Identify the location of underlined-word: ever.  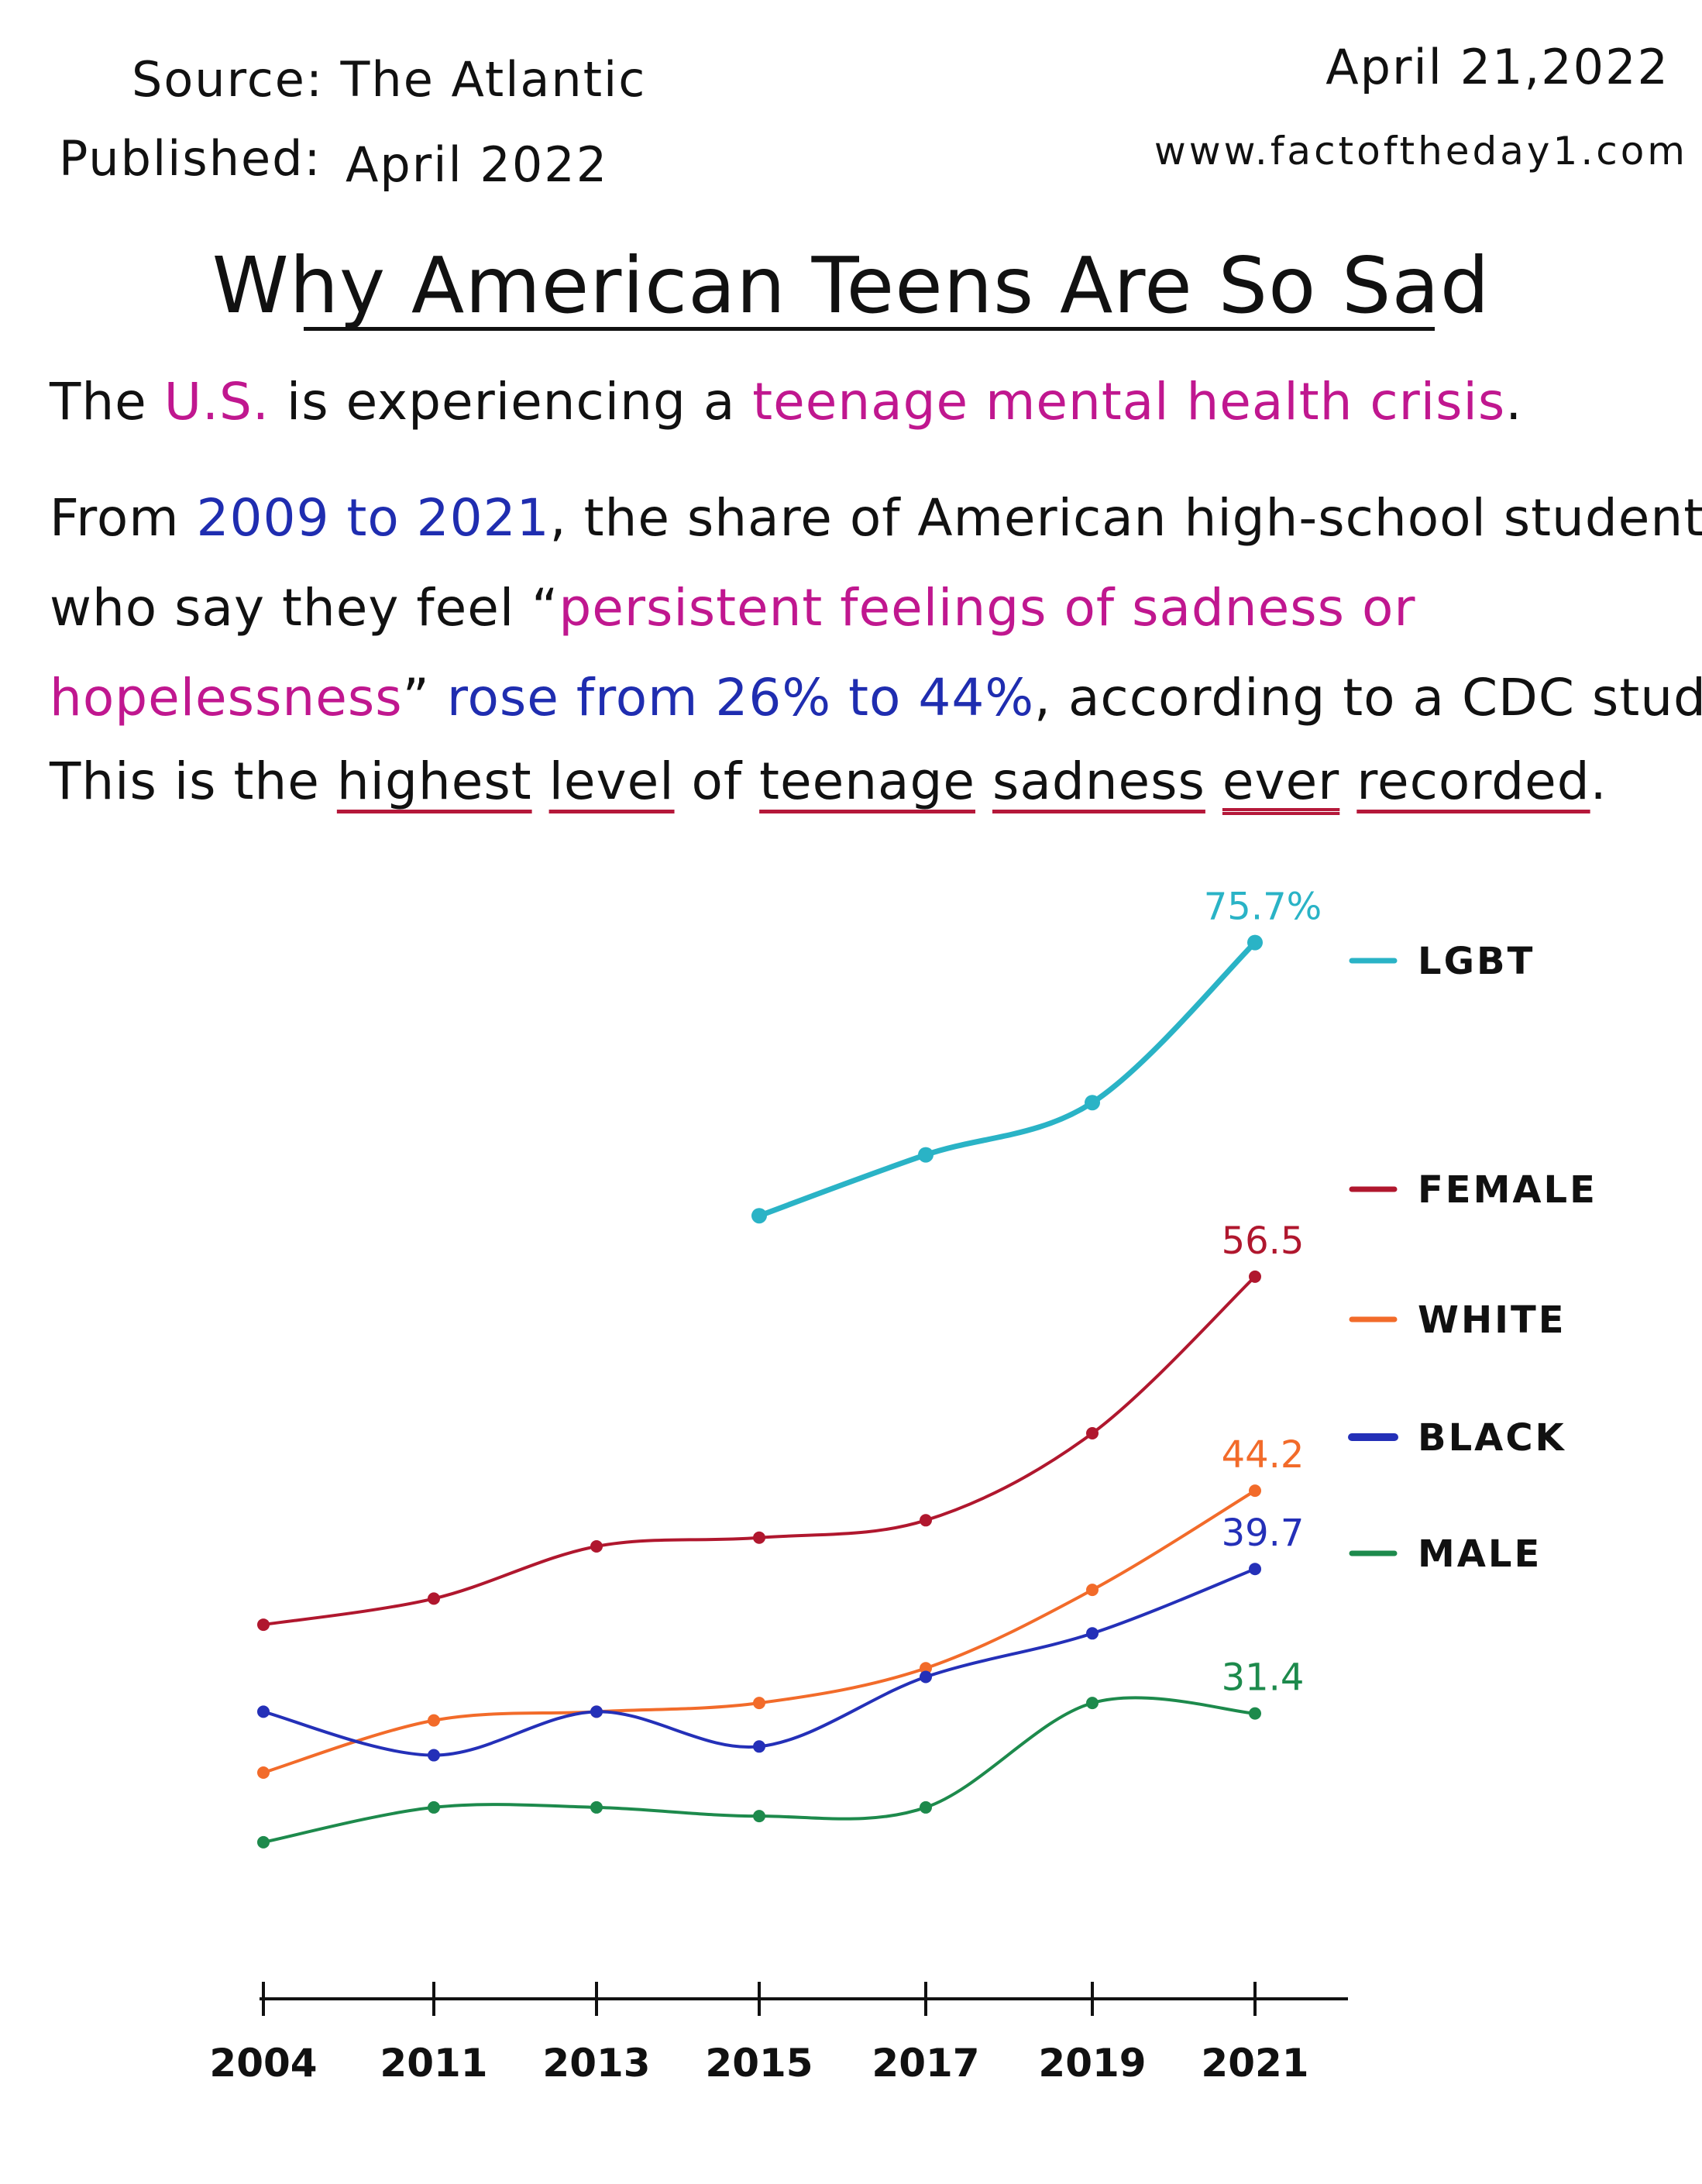
(1281, 782).